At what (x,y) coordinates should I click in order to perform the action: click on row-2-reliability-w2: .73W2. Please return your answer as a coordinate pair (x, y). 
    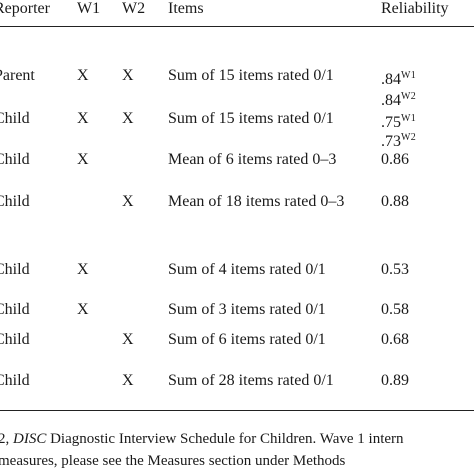
    Looking at the image, I should click on (399, 141).